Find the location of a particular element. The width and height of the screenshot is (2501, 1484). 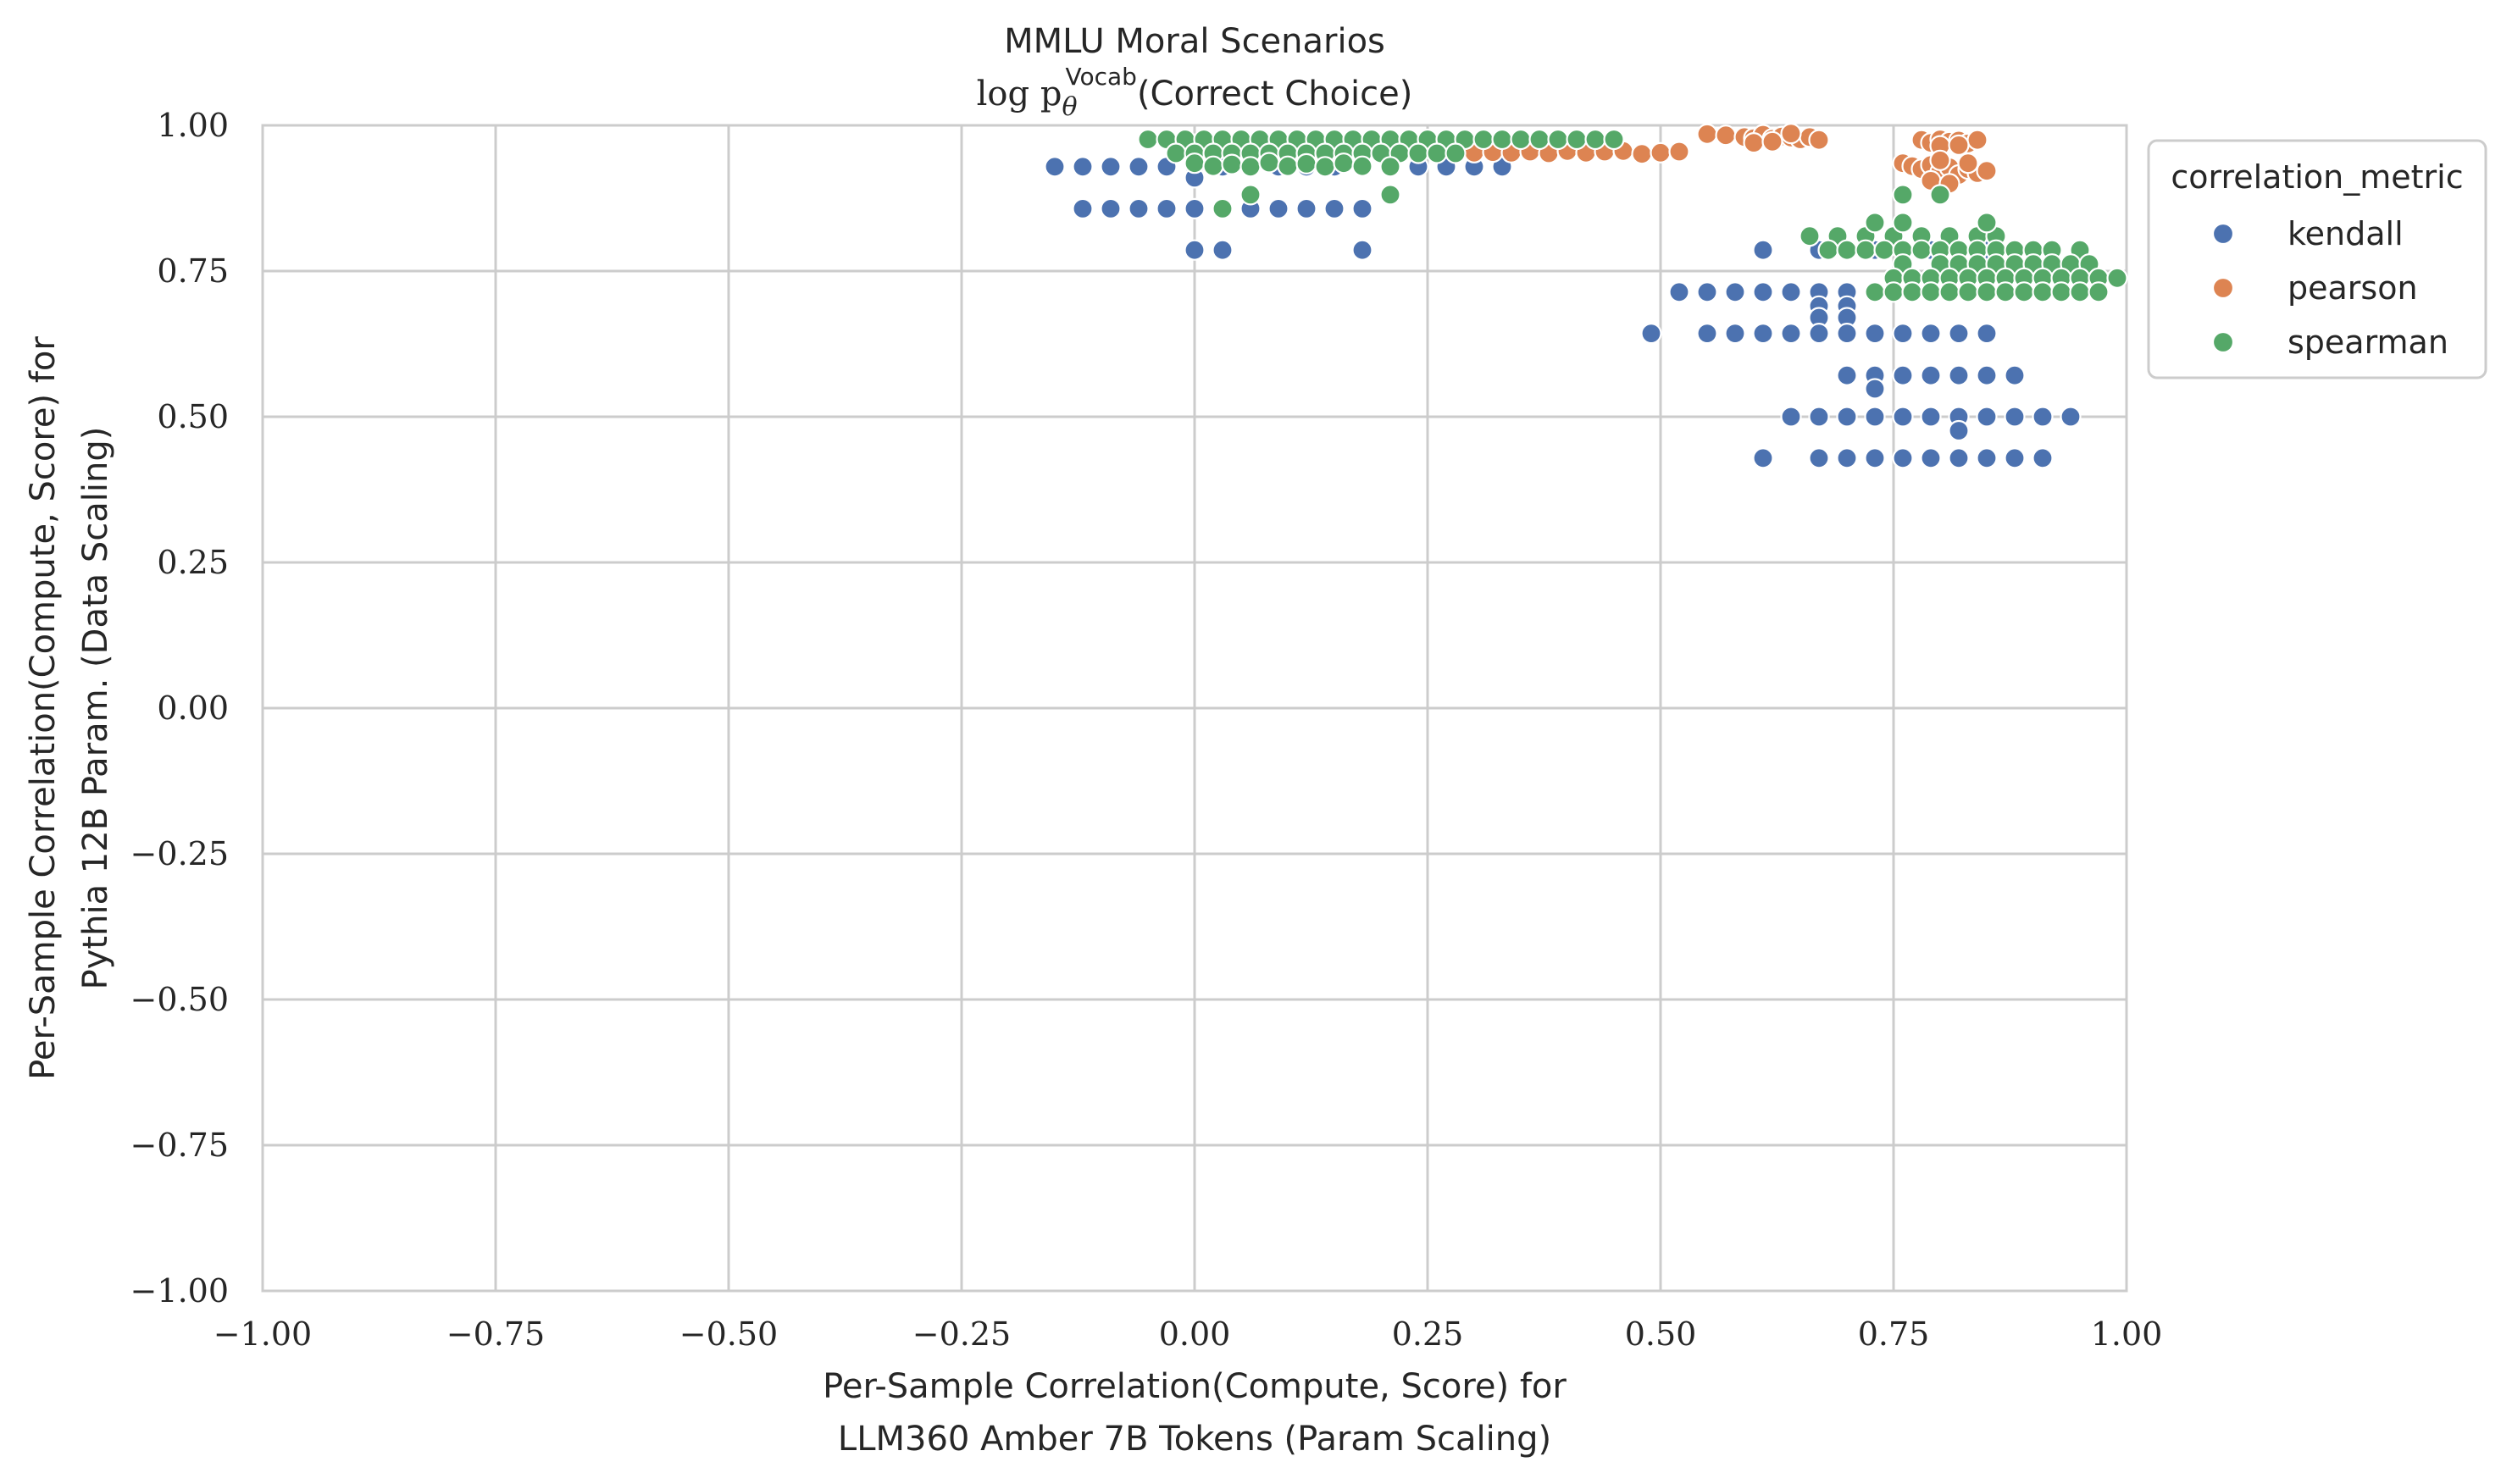

y-tick-label: 0.00 is located at coordinates (193, 708).